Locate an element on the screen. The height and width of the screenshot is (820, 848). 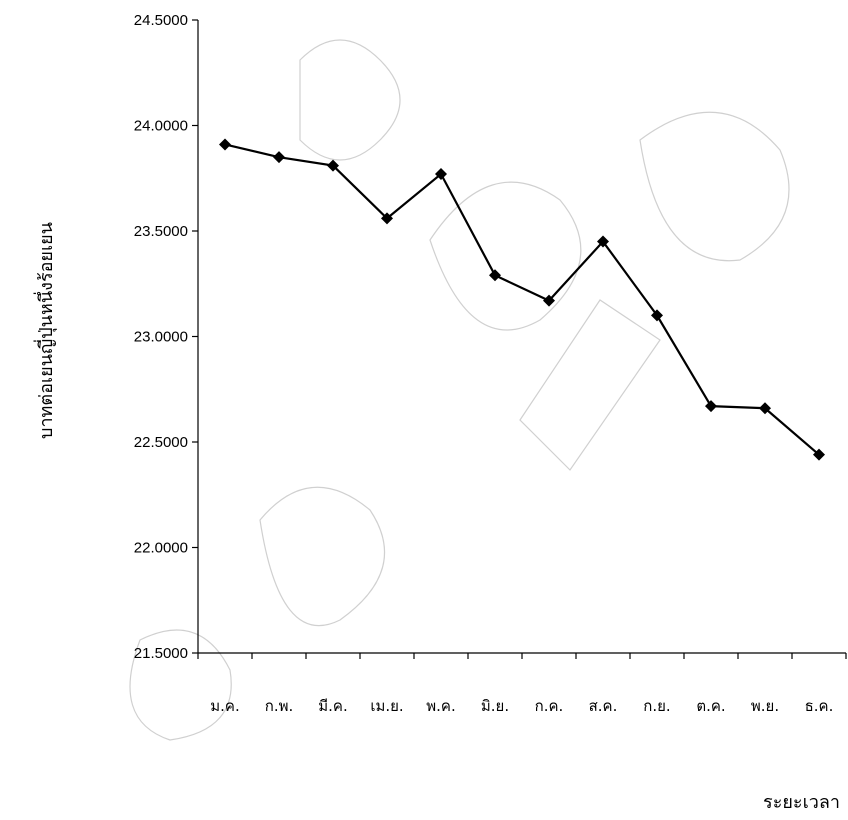
x-category-label: พ.ค. is located at coordinates (440, 706).